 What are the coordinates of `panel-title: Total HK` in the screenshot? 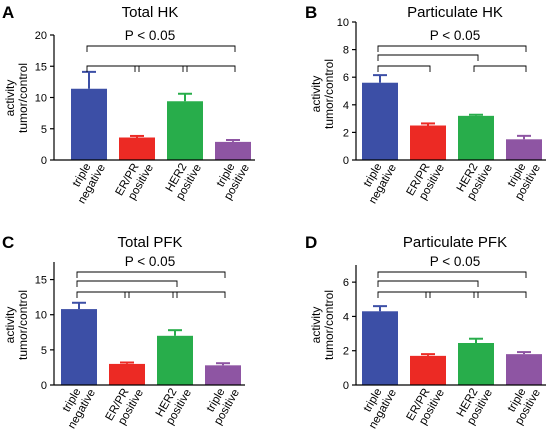 It's located at (150, 12).